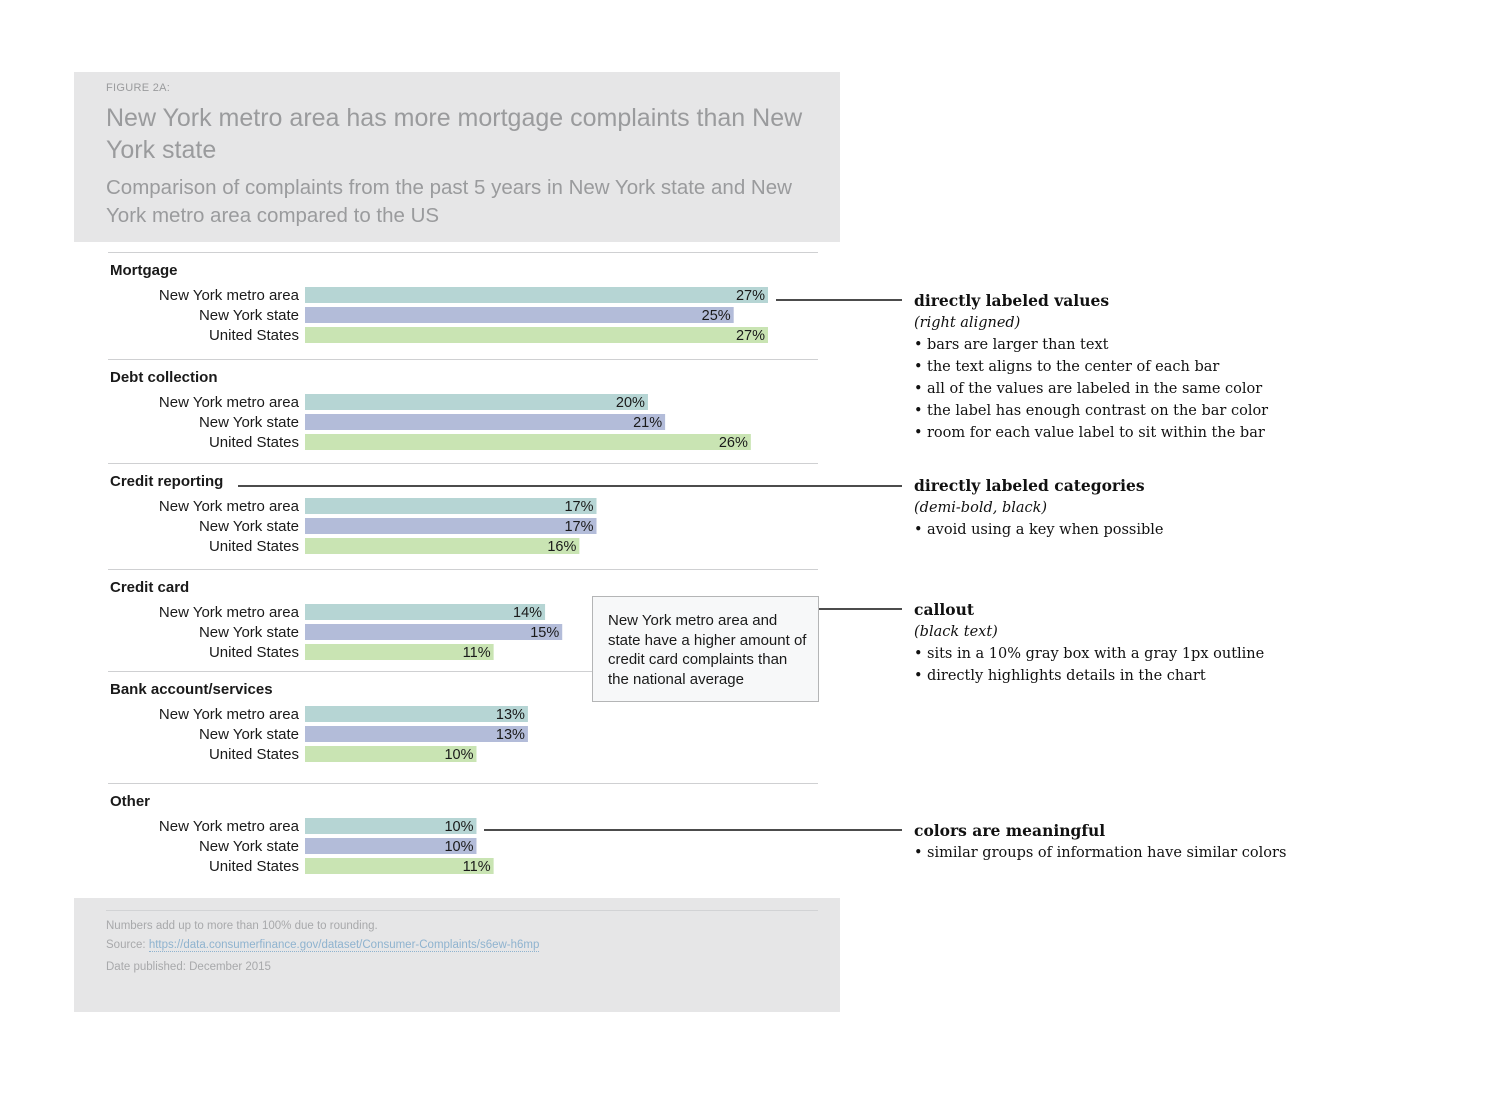 This screenshot has width=1500, height=1100. Describe the element at coordinates (188, 967) in the screenshot. I see `date-line: Date published: December 2015` at that location.